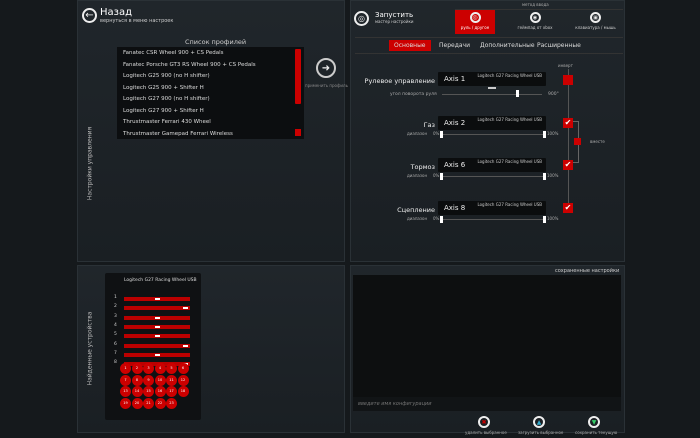 The image size is (700, 438). I want to click on delete-button-label: удалить выбранное, so click(486, 432).